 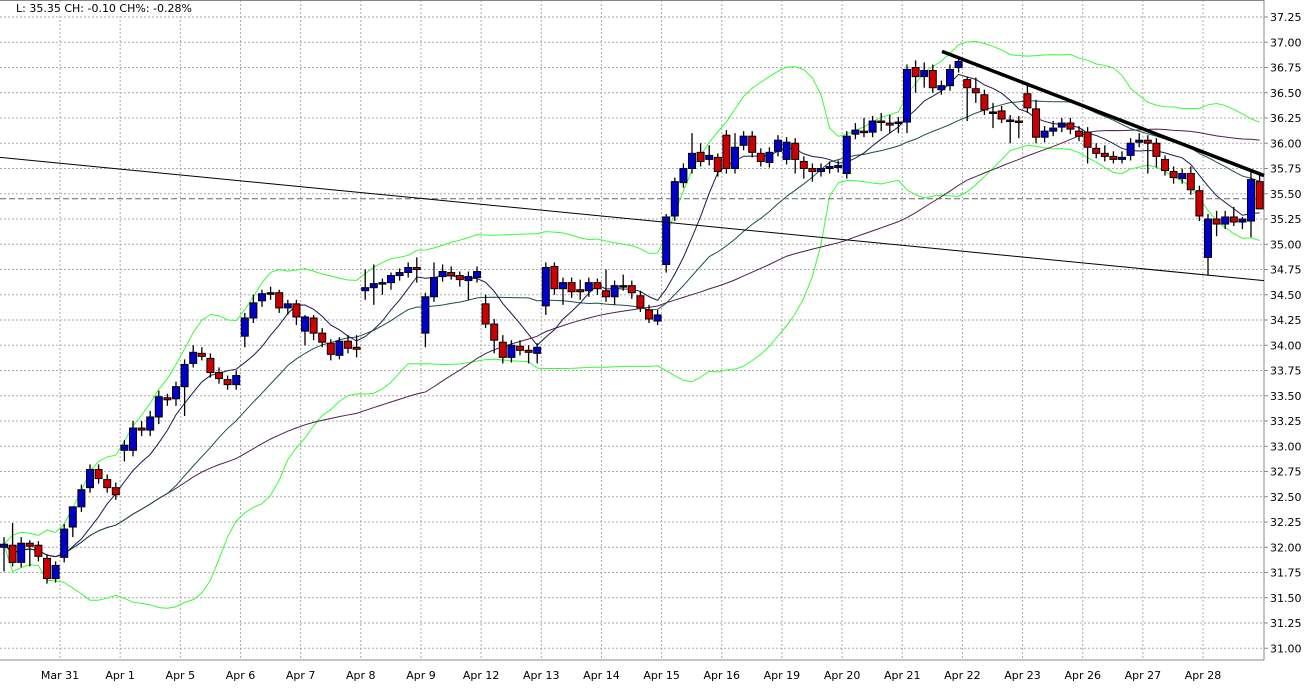 I want to click on y-tick-label: 31.75, so click(x=1286, y=573).